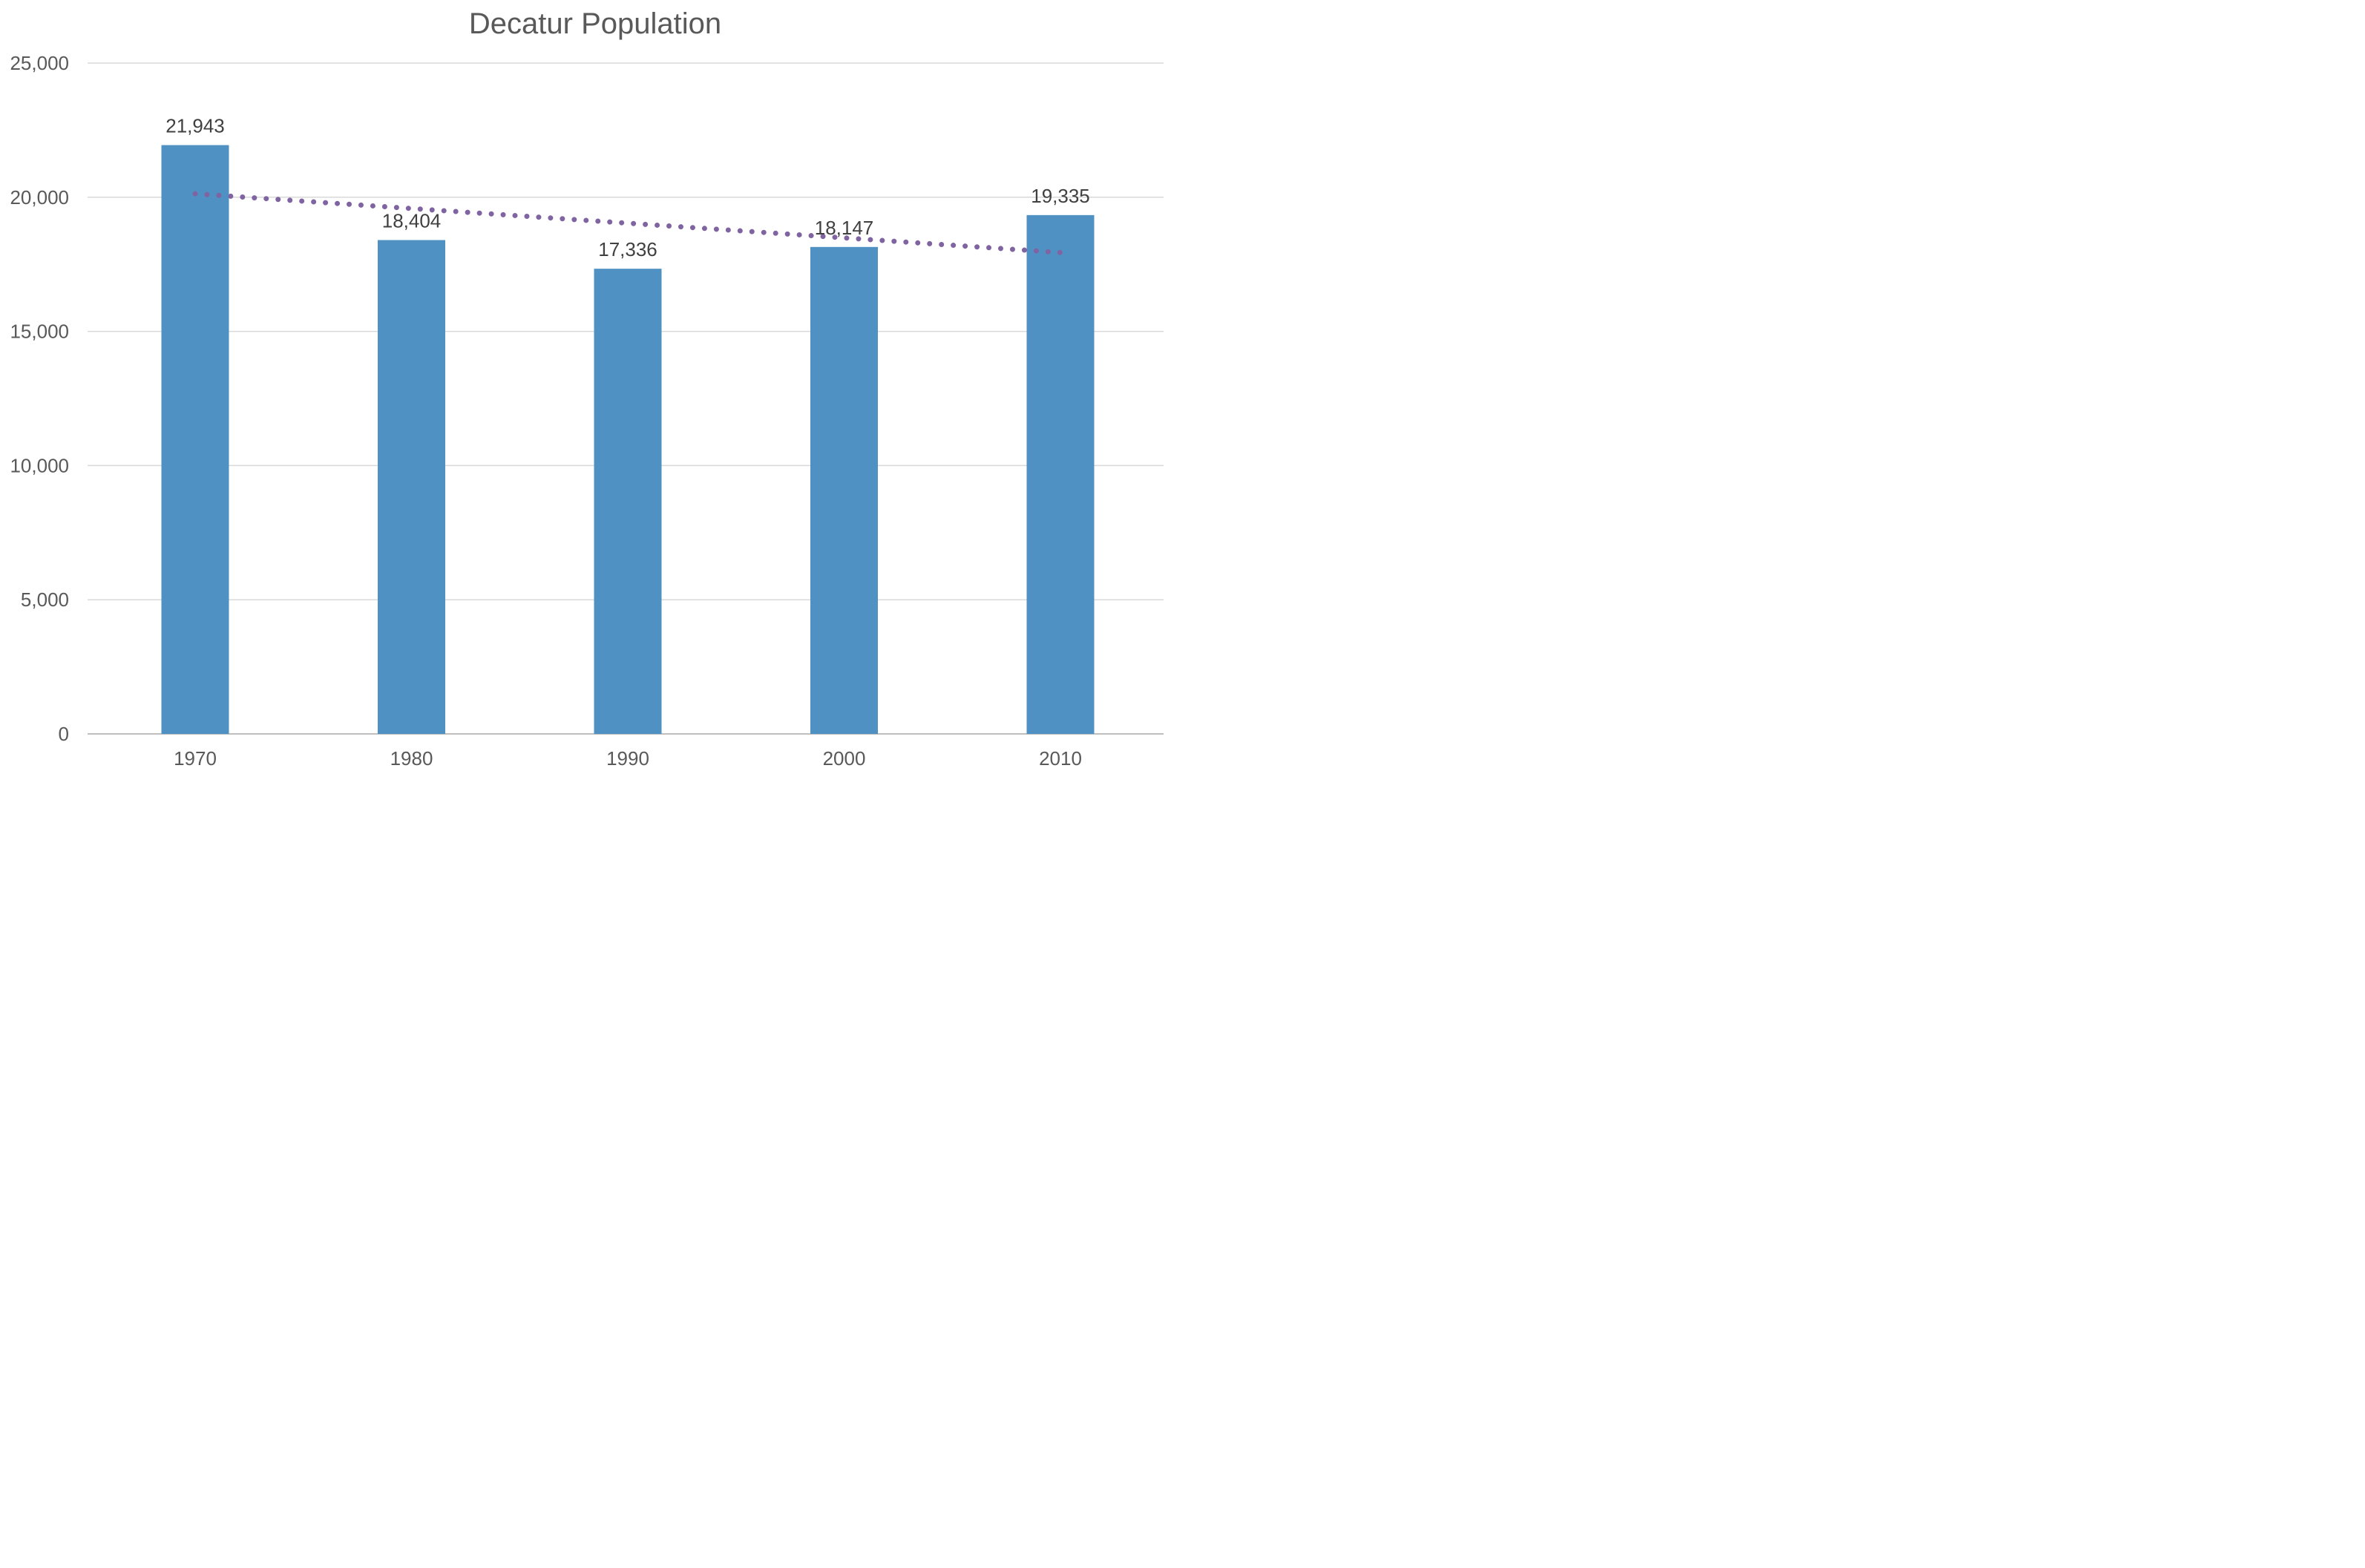  Describe the element at coordinates (412, 221) in the screenshot. I see `data-label-1980: 18,404` at that location.